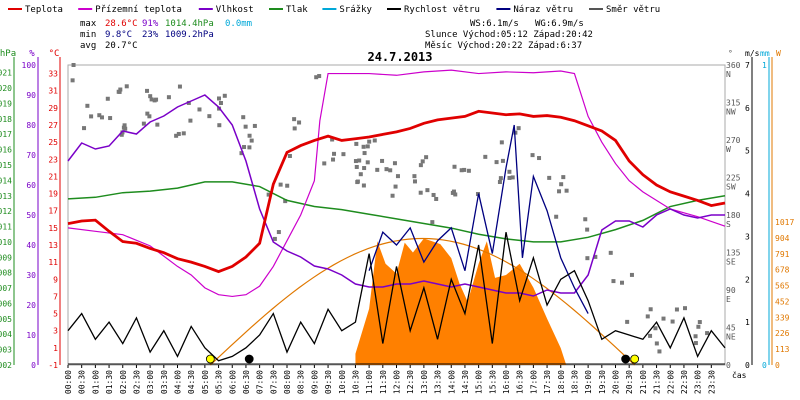 Image resolution: width=800 pixels, height=400 pixels. What do you see at coordinates (44, 10) in the screenshot?
I see `legend-label-0: Teplota` at bounding box center [44, 10].